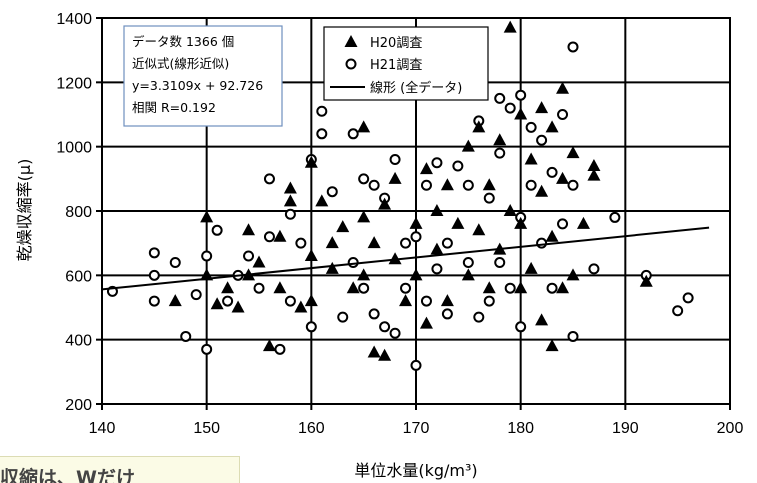  What do you see at coordinates (206, 428) in the screenshot?
I see `x-tick-label: 150` at bounding box center [206, 428].